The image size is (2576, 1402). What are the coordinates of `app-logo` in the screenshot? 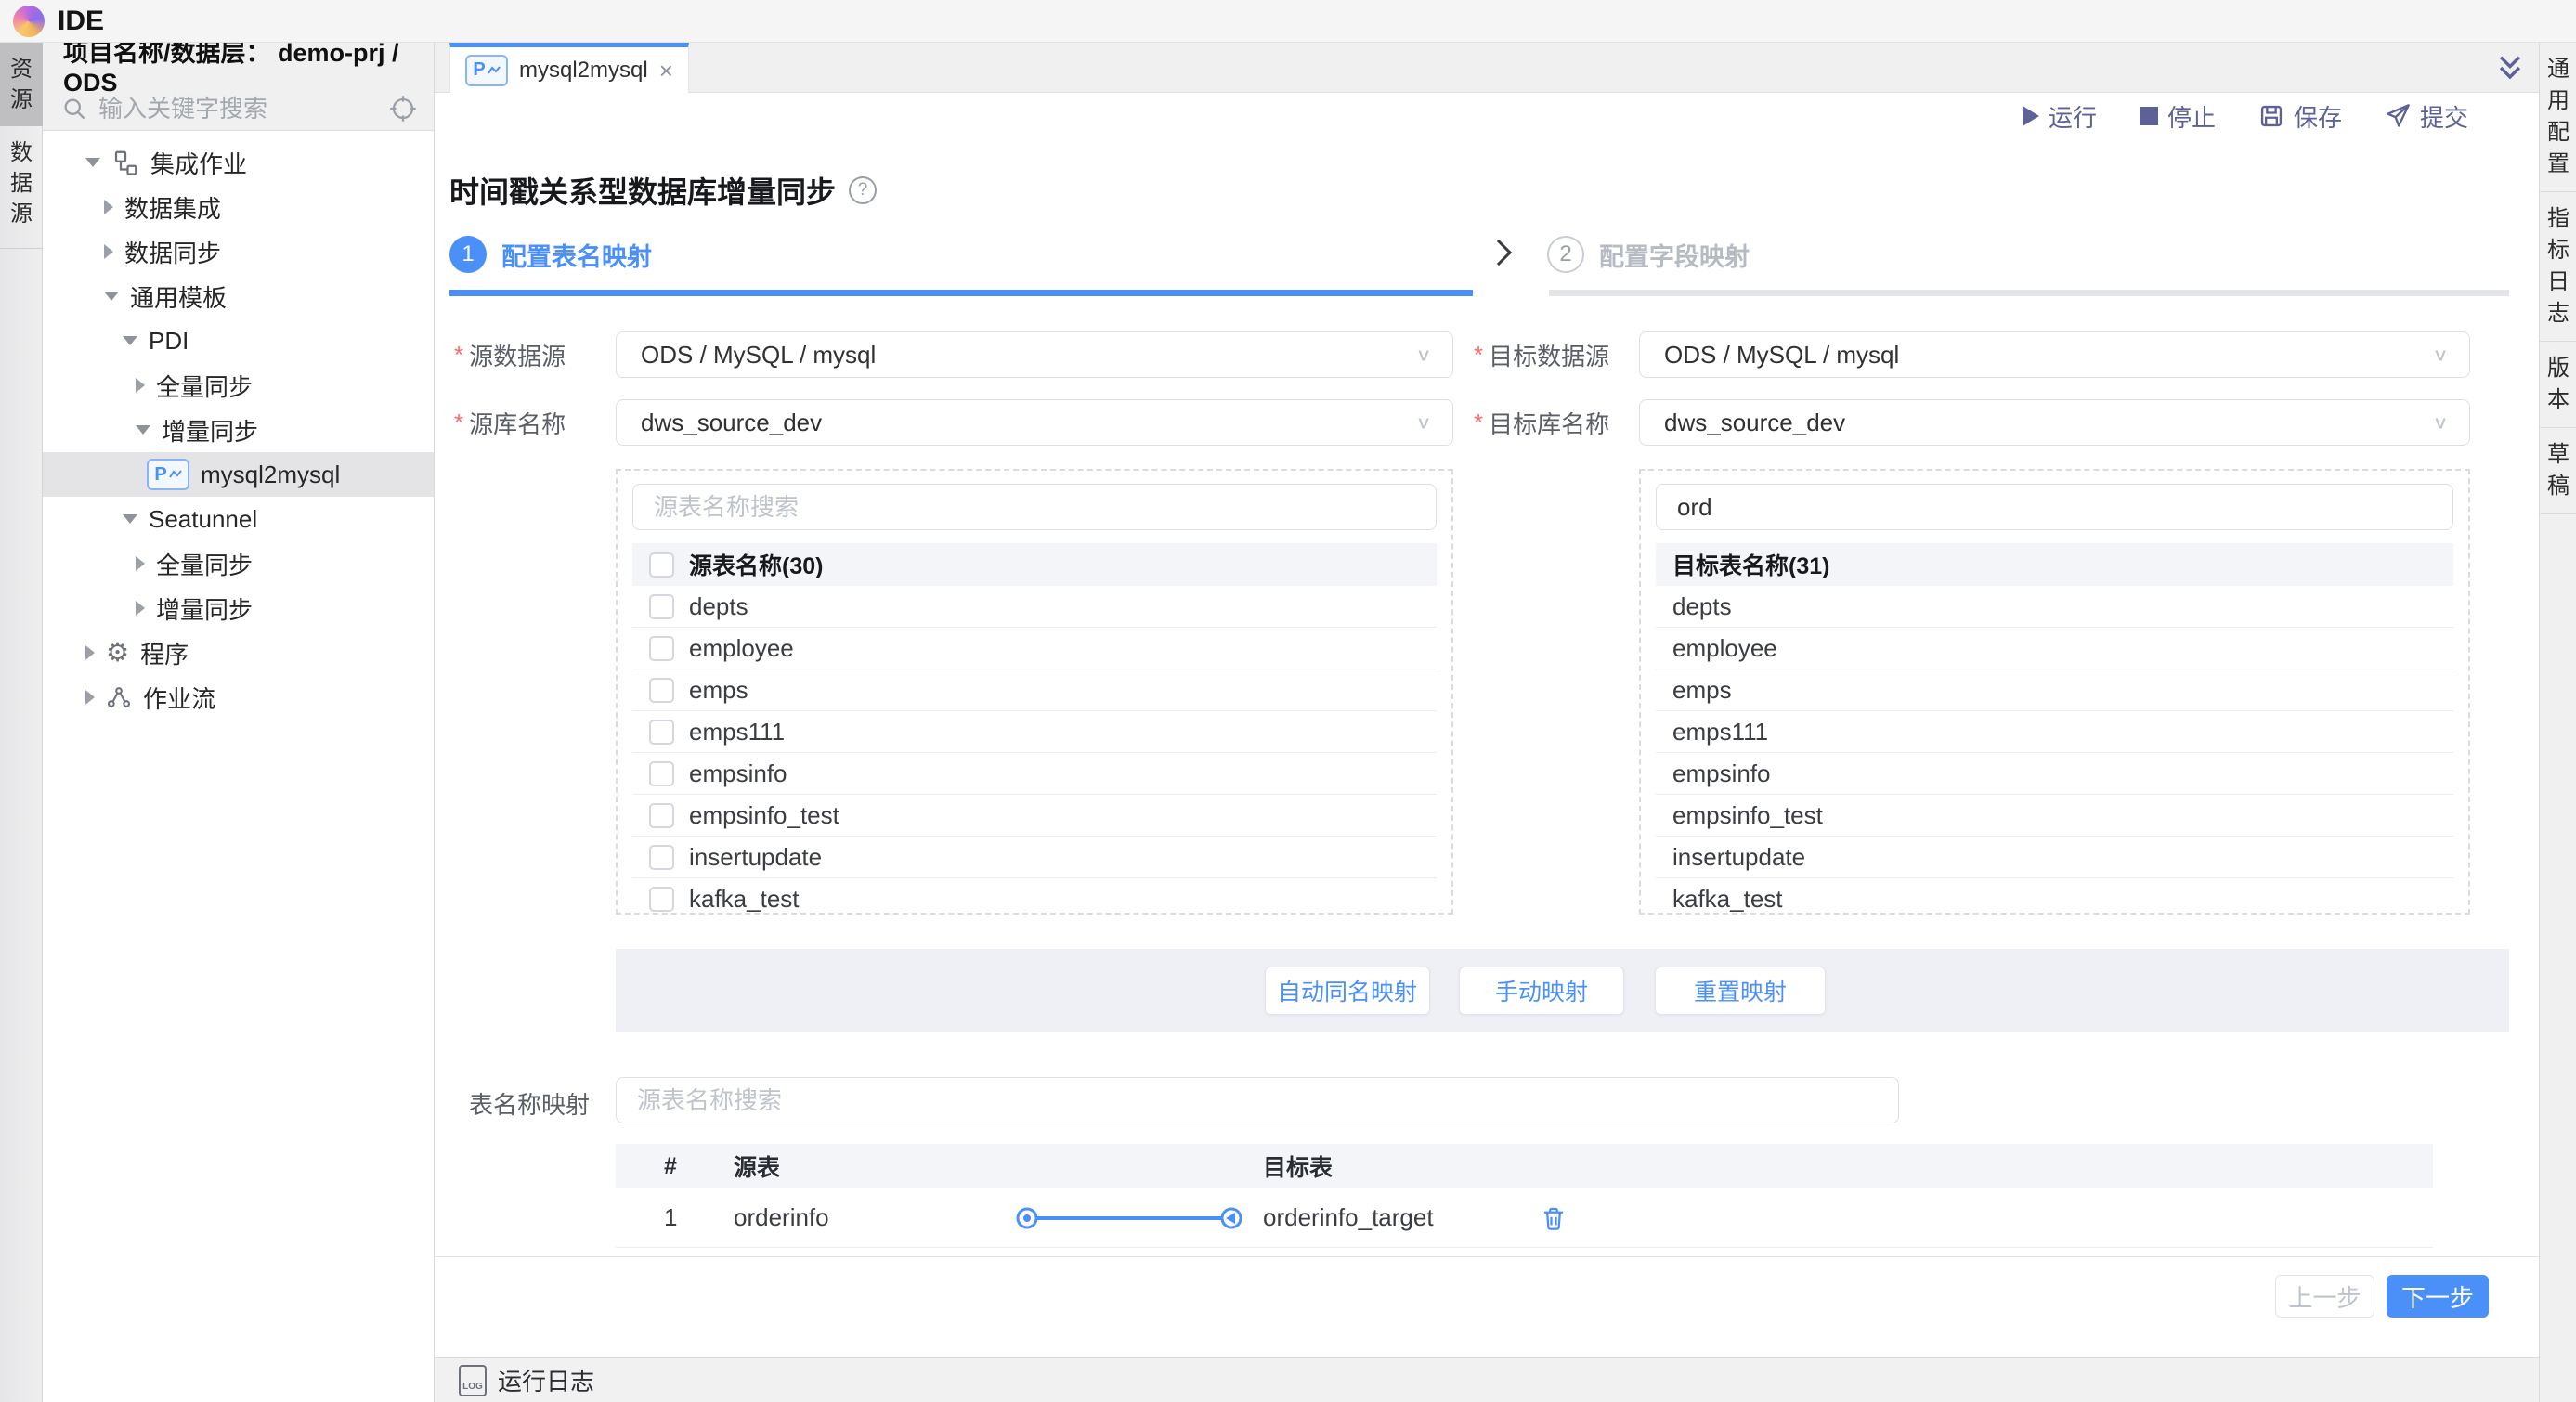 It's located at (29, 21).